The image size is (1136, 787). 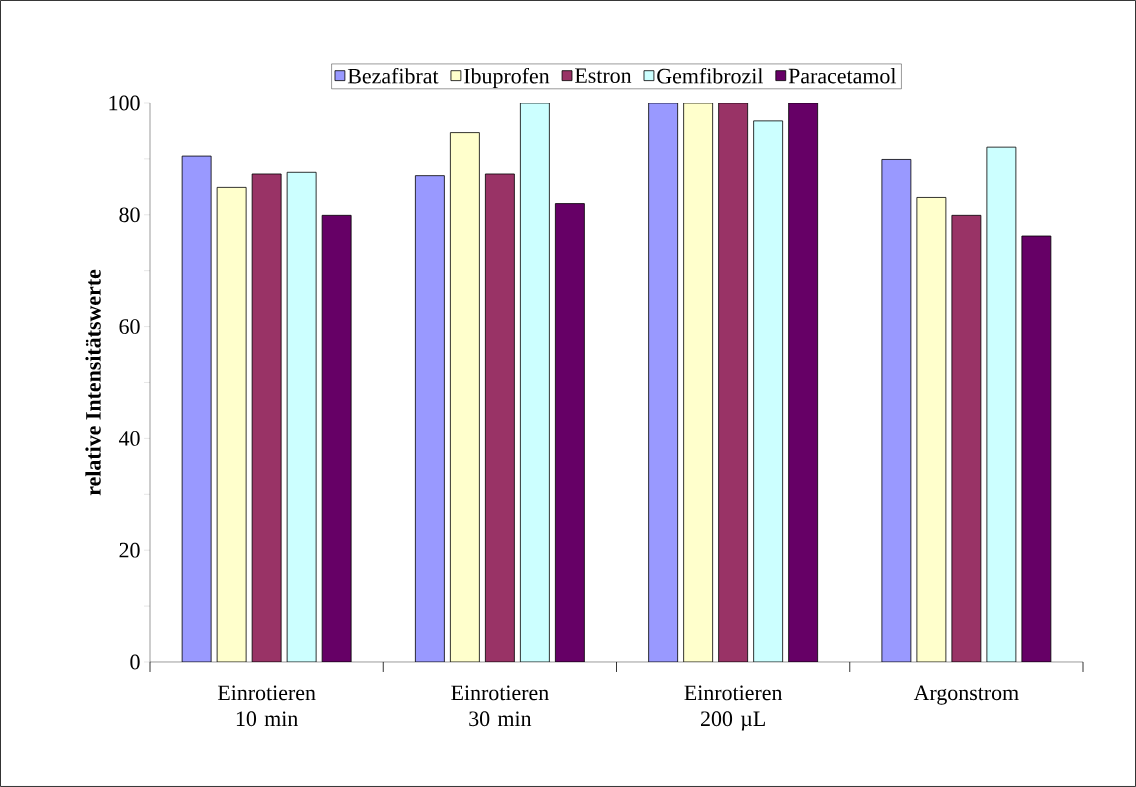 I want to click on y-axis-title: relative Intensitätswerte, so click(x=93, y=382).